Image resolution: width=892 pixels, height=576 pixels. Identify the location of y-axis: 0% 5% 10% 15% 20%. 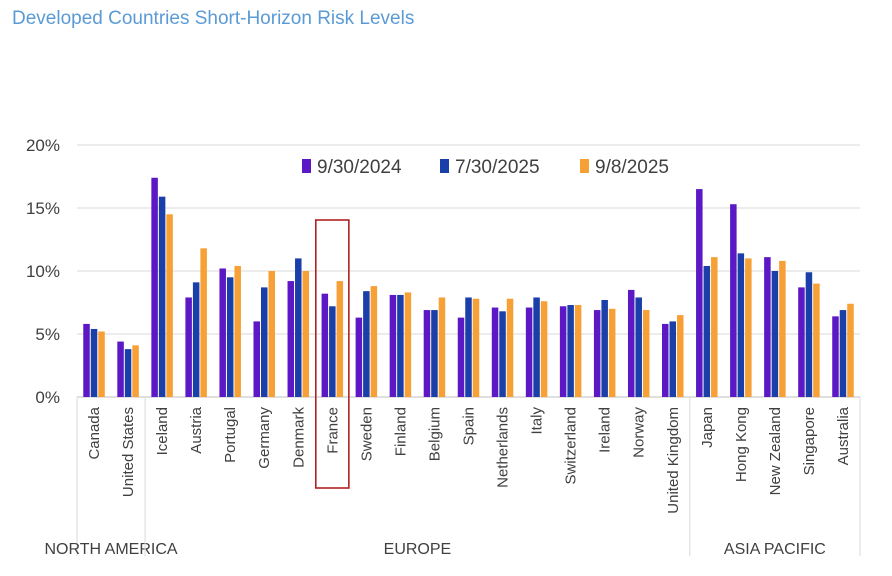
(43, 271).